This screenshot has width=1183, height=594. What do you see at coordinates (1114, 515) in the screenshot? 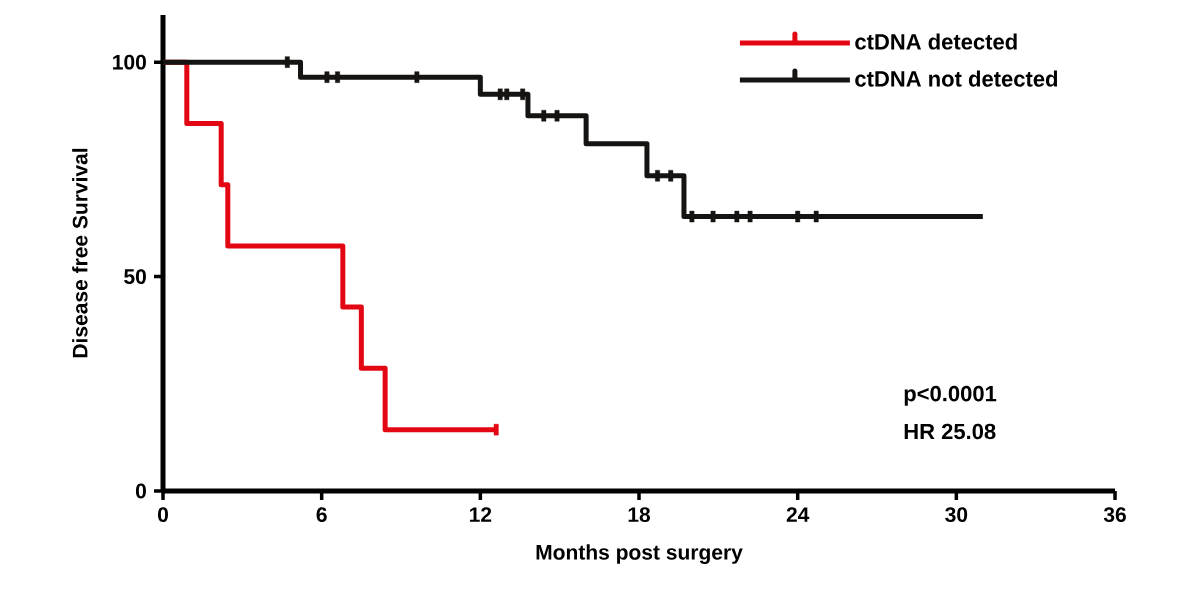
I see `x-tick-label: 36` at bounding box center [1114, 515].